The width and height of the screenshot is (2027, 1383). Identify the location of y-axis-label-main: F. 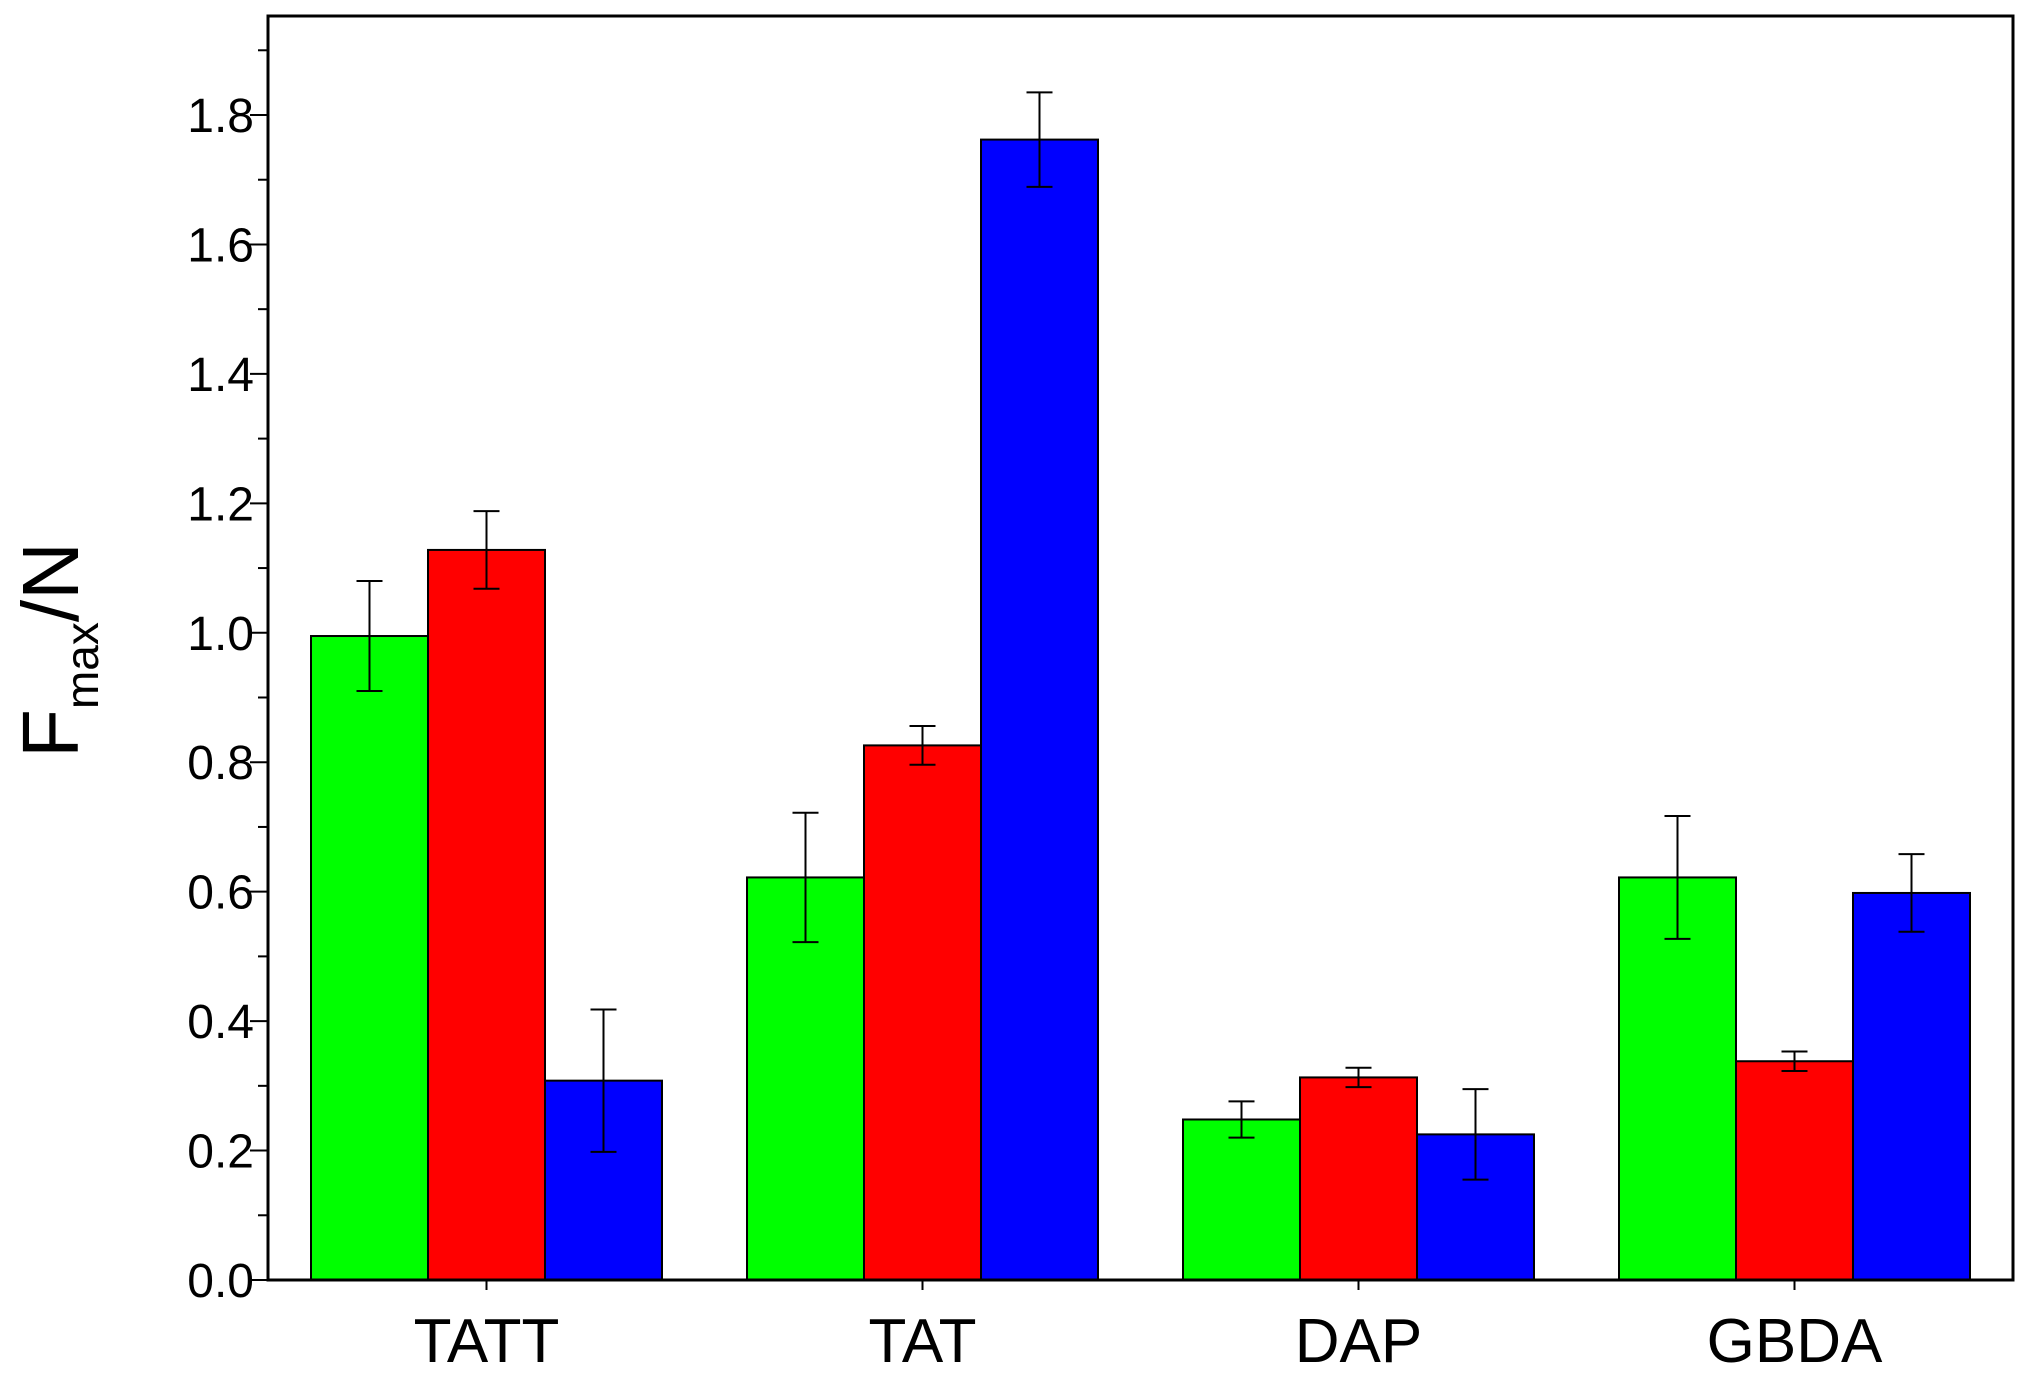
(50, 733).